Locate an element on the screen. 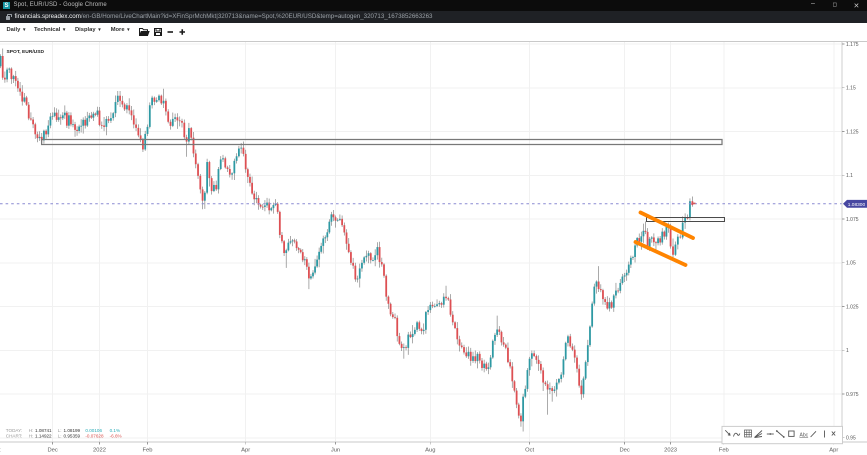  svg-text: 0.1% is located at coordinates (115, 430).